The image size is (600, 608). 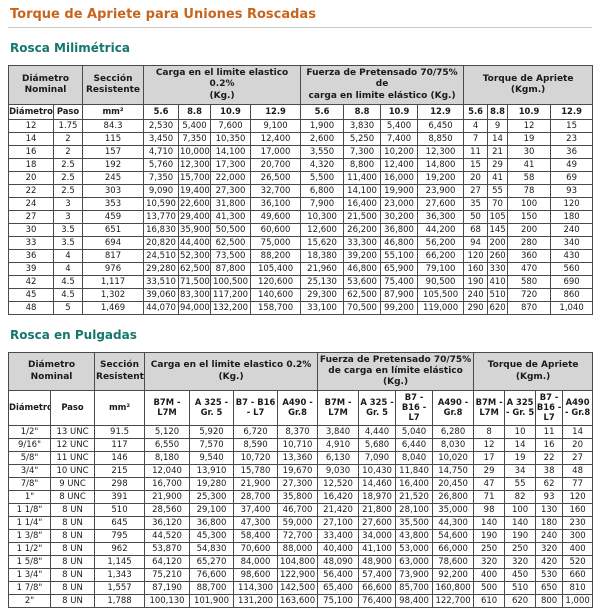 What do you see at coordinates (167, 510) in the screenshot?
I see `table-cell: 28,560` at bounding box center [167, 510].